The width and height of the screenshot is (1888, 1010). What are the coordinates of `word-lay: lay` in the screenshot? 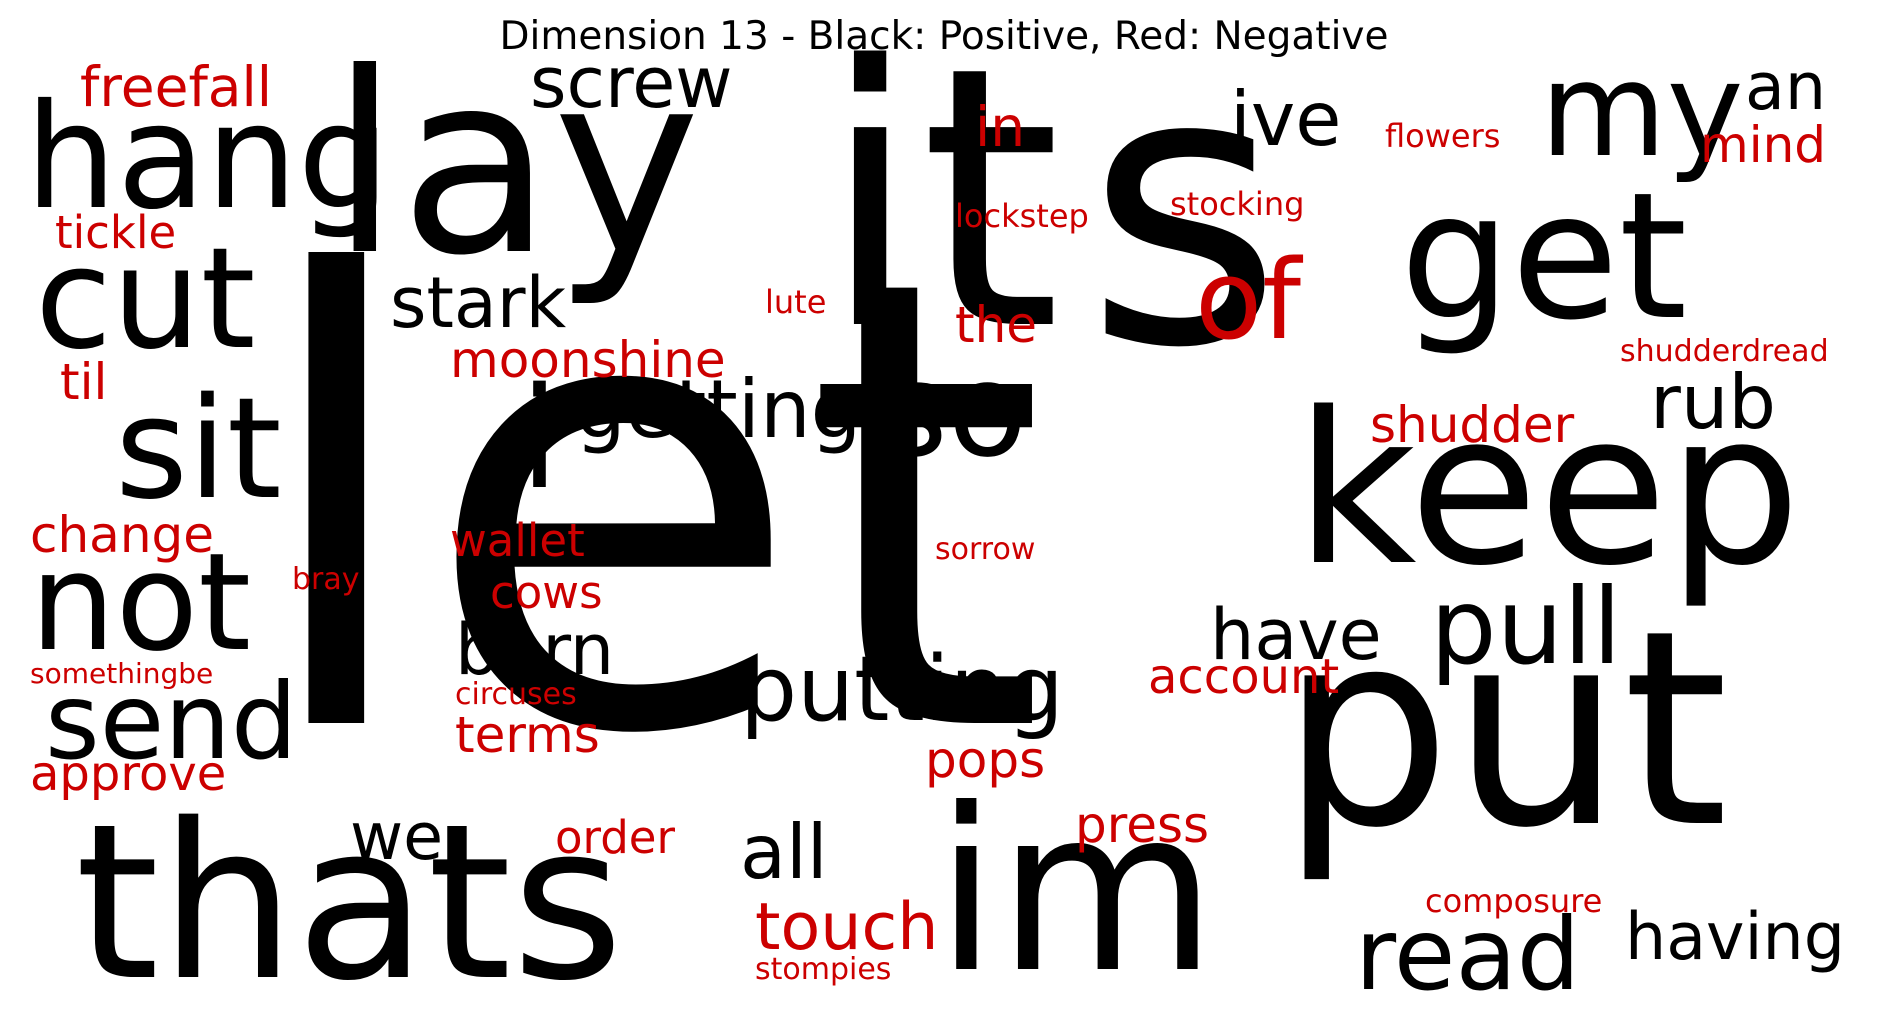 It's located at (515, 164).